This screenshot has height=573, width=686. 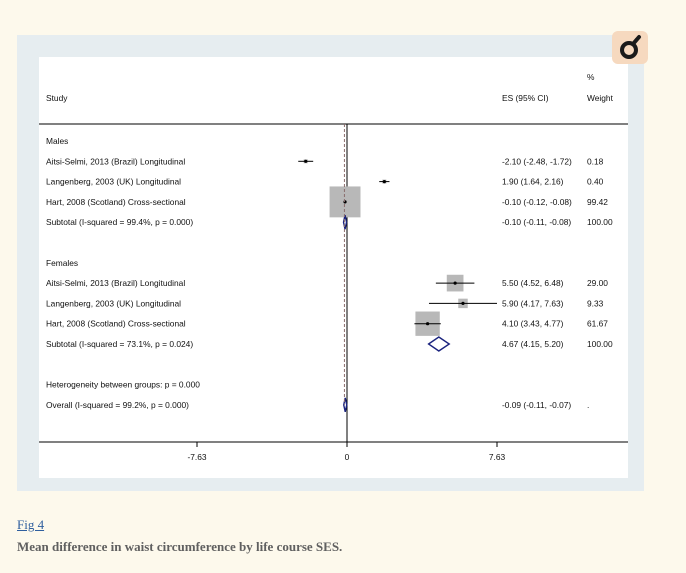 I want to click on x-tick-label: 7.63, so click(x=497, y=457).